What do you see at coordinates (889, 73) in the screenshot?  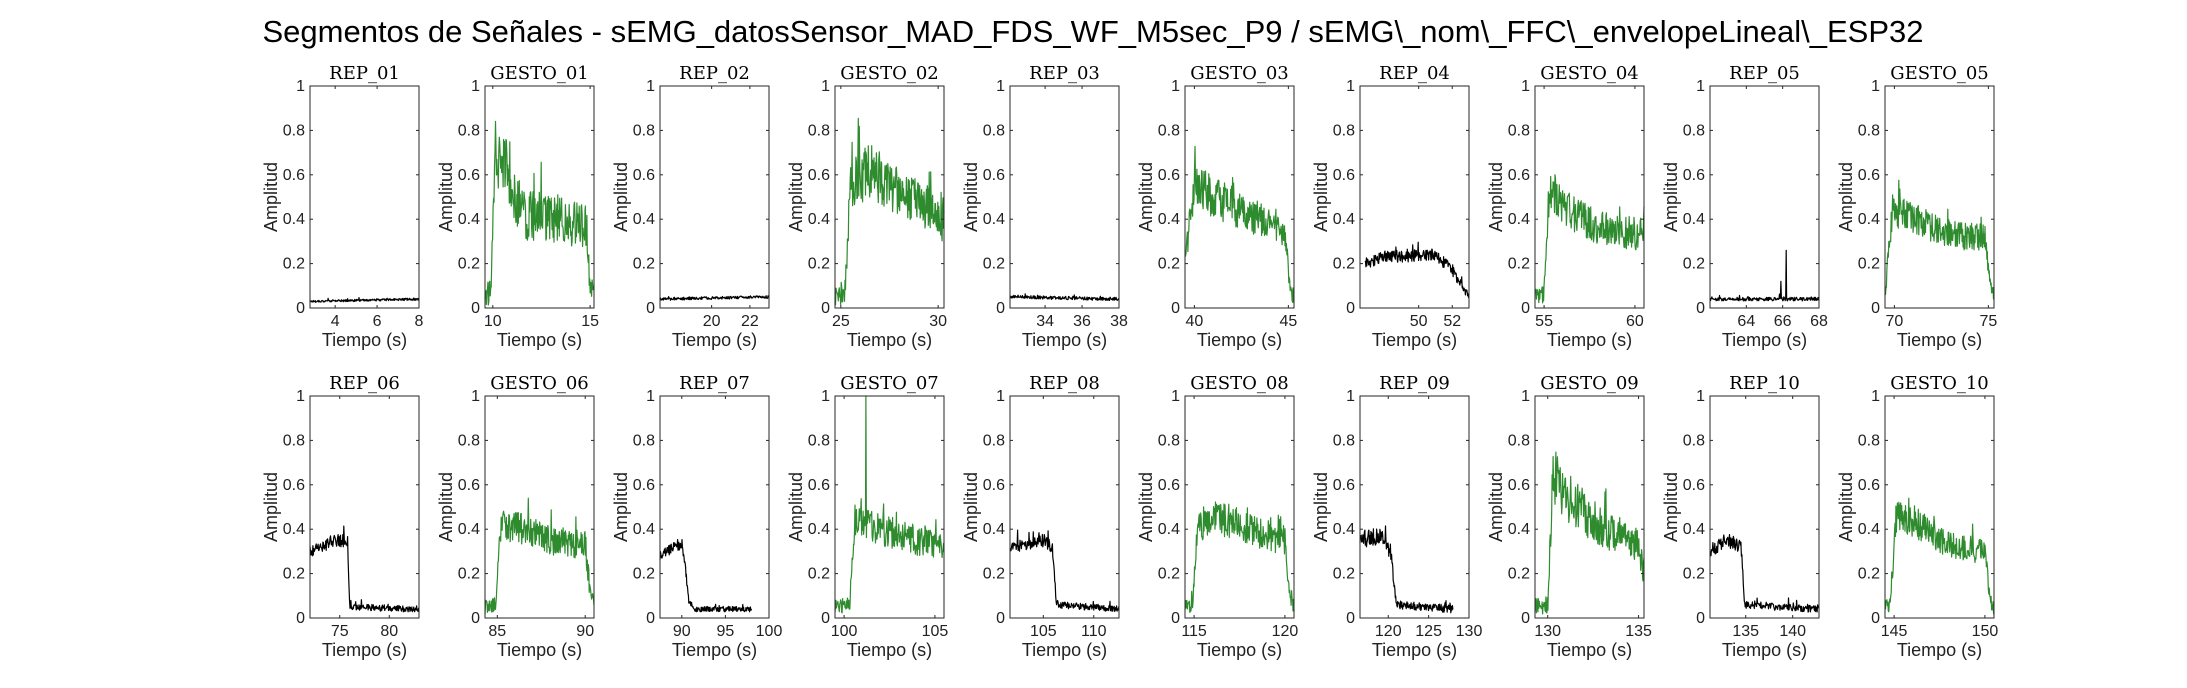 I see `panel-title: GESTO_02` at bounding box center [889, 73].